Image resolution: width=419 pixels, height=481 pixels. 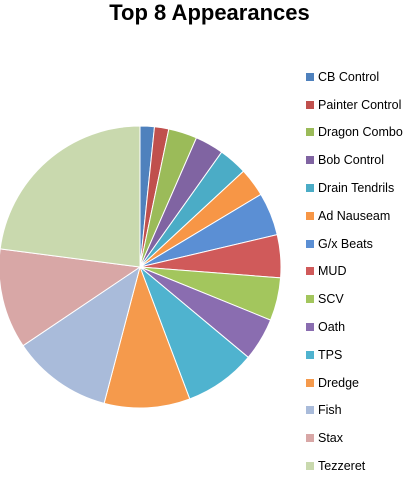 I want to click on legend-label: Ad Nauseam, so click(x=354, y=215).